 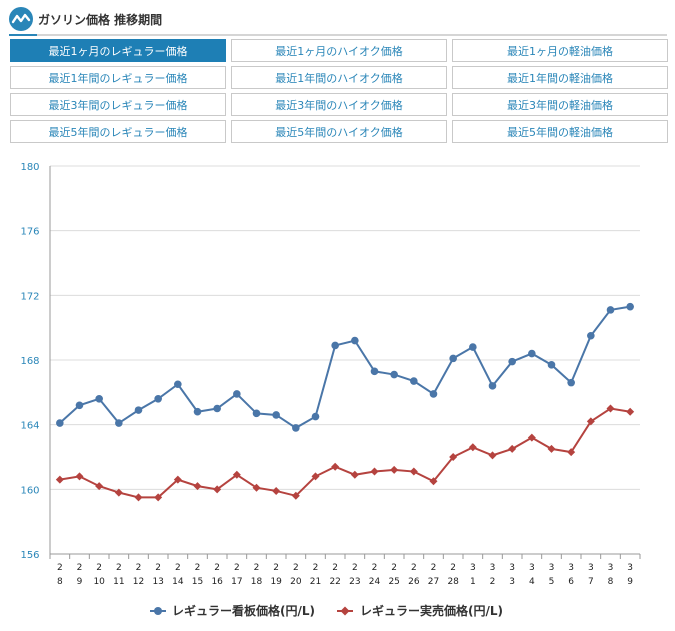 What do you see at coordinates (473, 582) in the screenshot?
I see `x-tick-day: 1` at bounding box center [473, 582].